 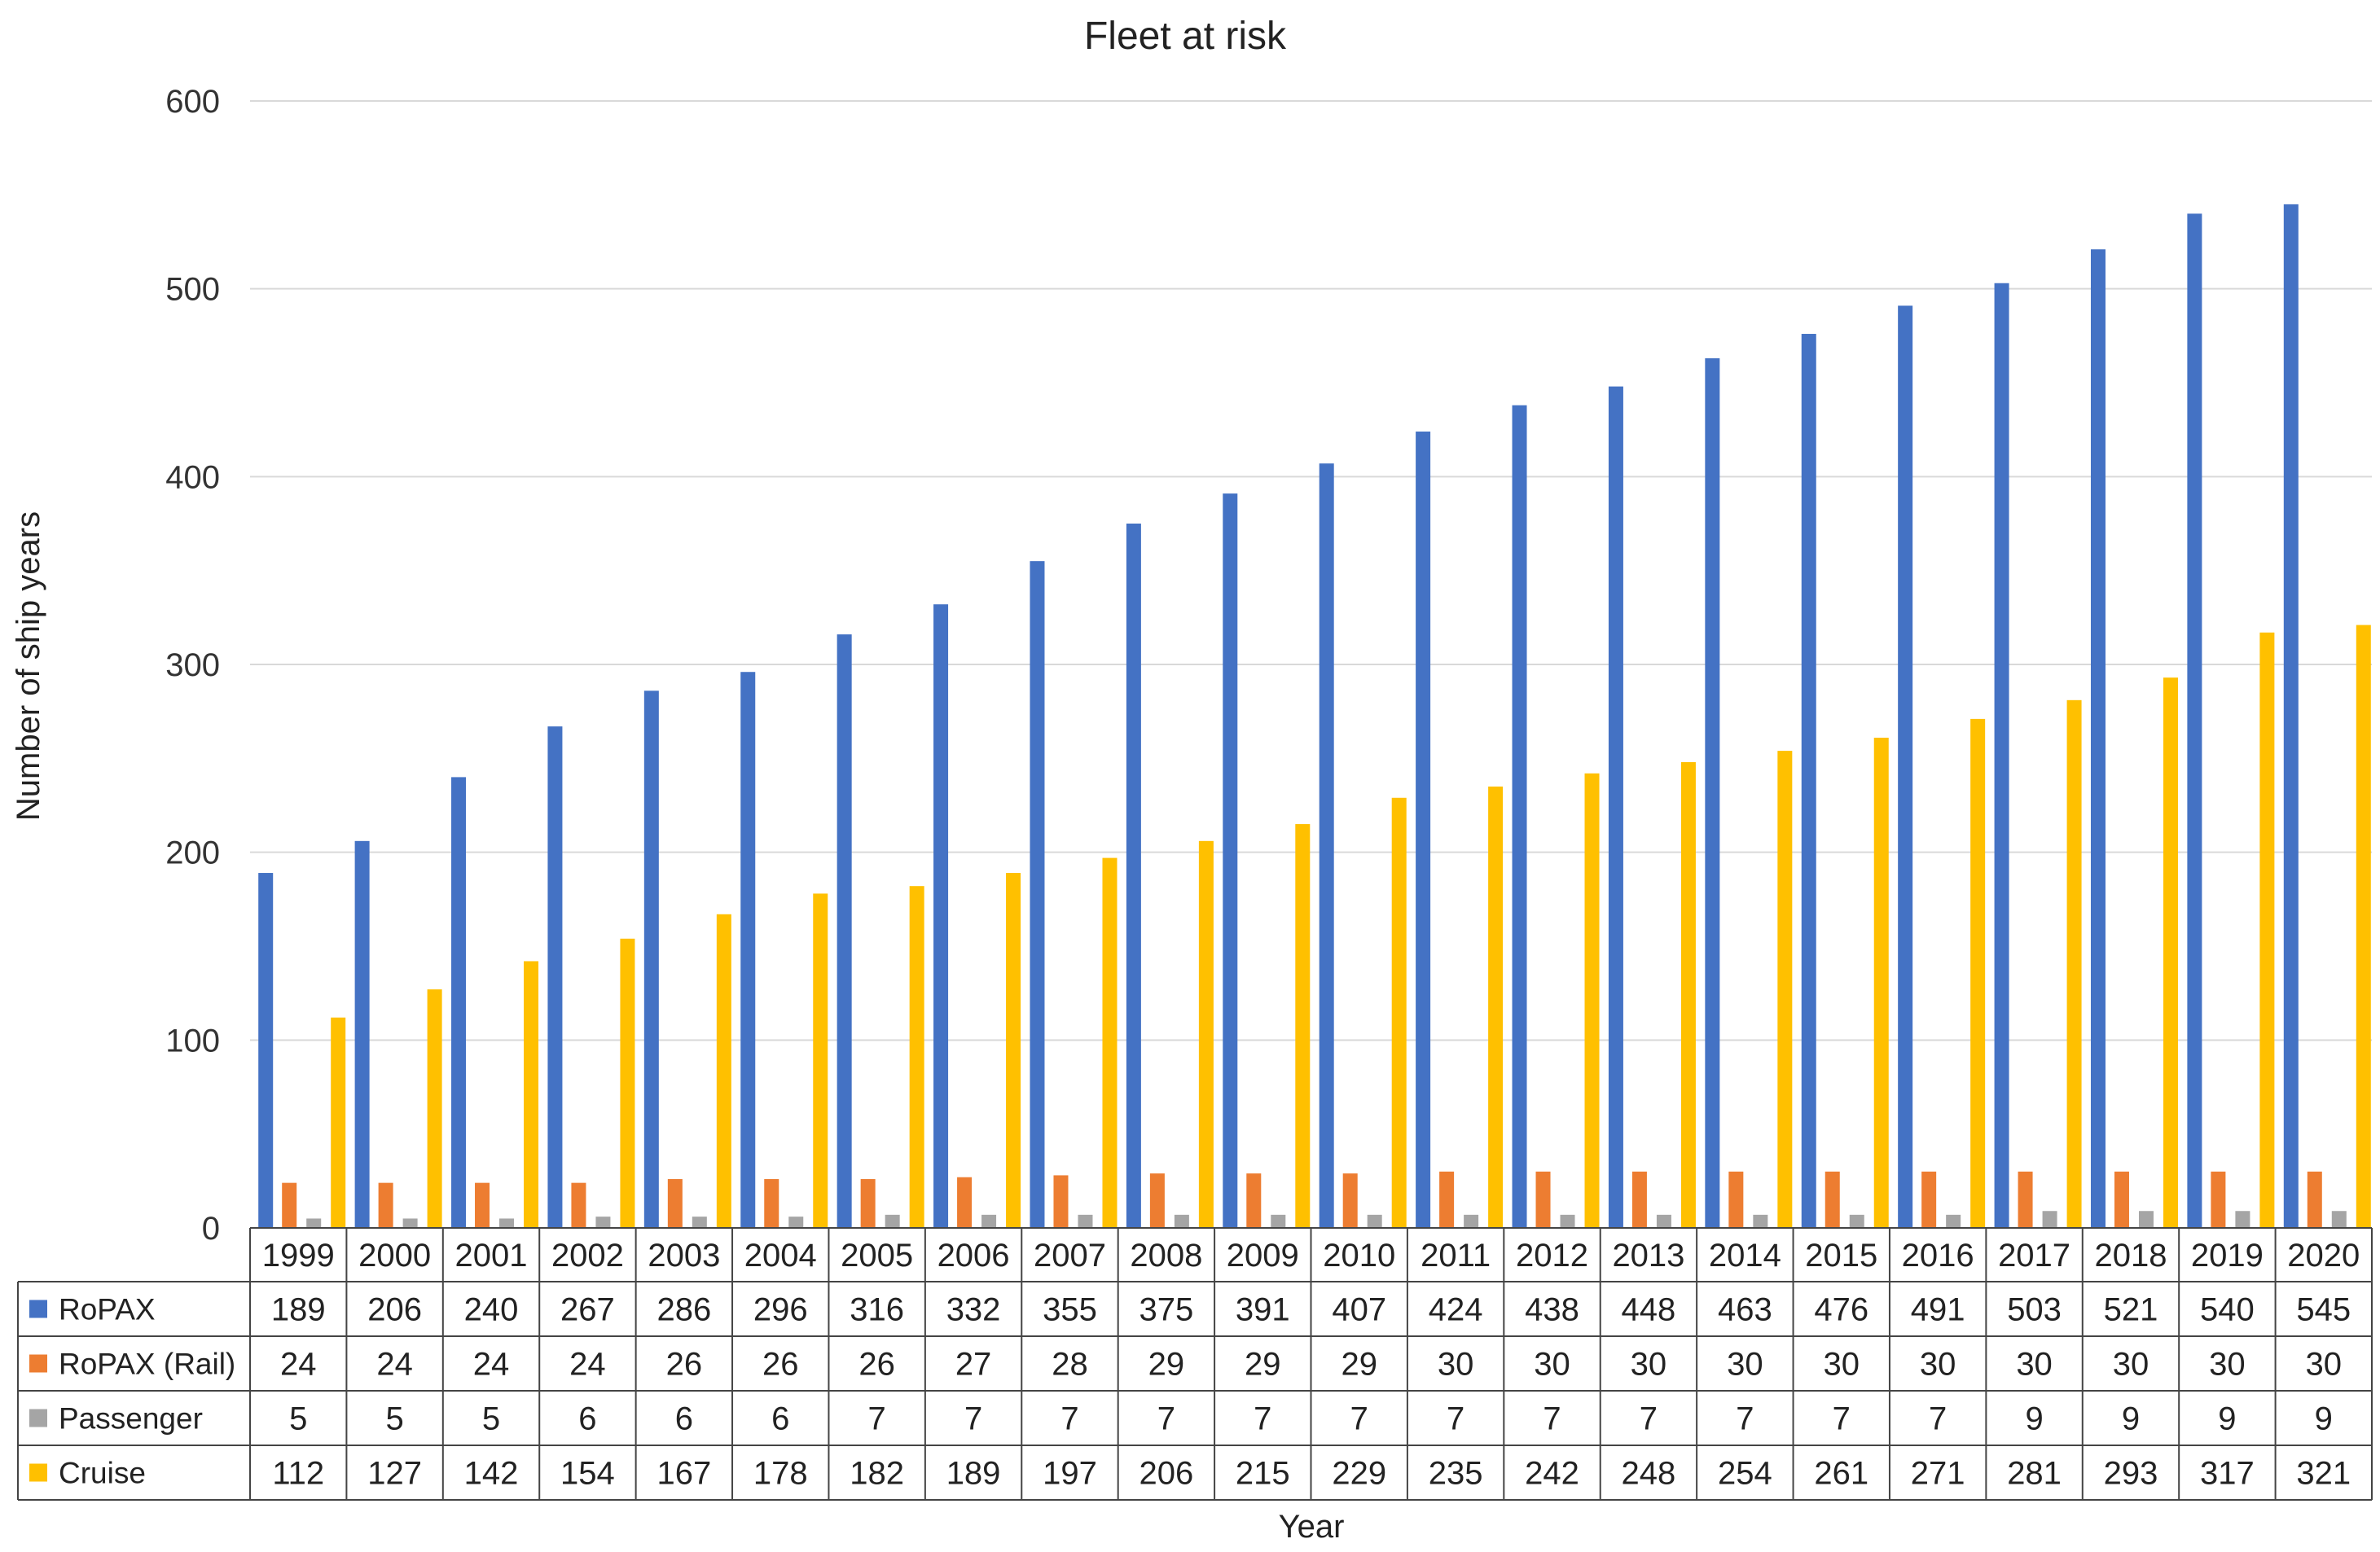 What do you see at coordinates (193, 290) in the screenshot?
I see `y-tick-label: 500` at bounding box center [193, 290].